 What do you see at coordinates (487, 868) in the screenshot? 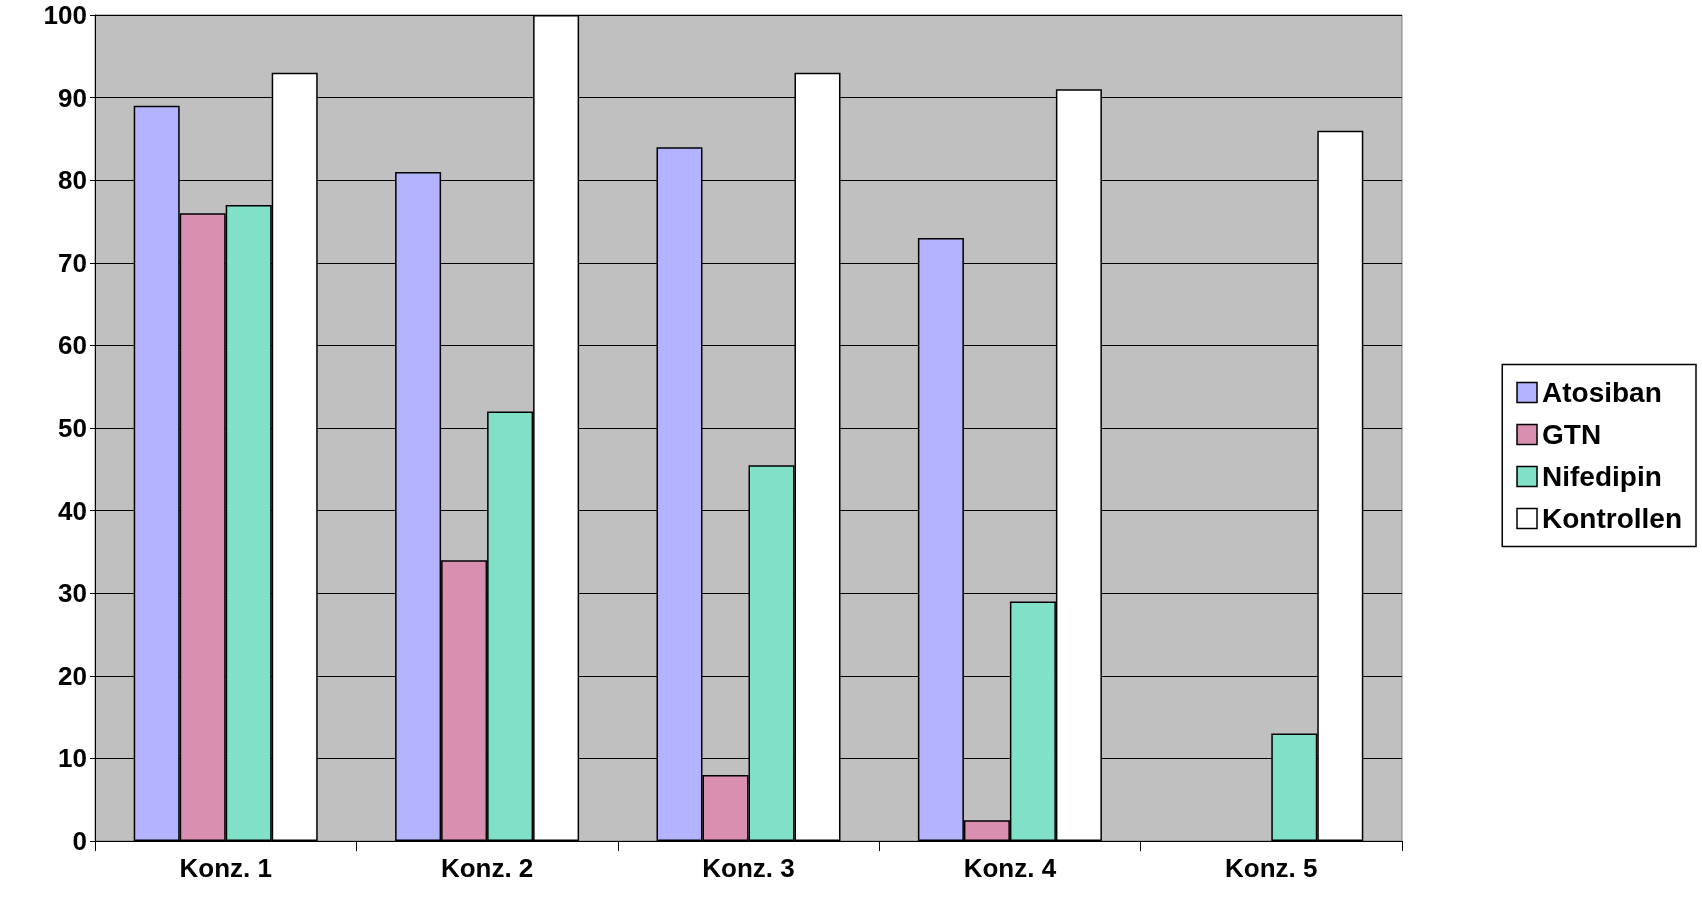
I see `x-tick-label: Konz. 2` at bounding box center [487, 868].